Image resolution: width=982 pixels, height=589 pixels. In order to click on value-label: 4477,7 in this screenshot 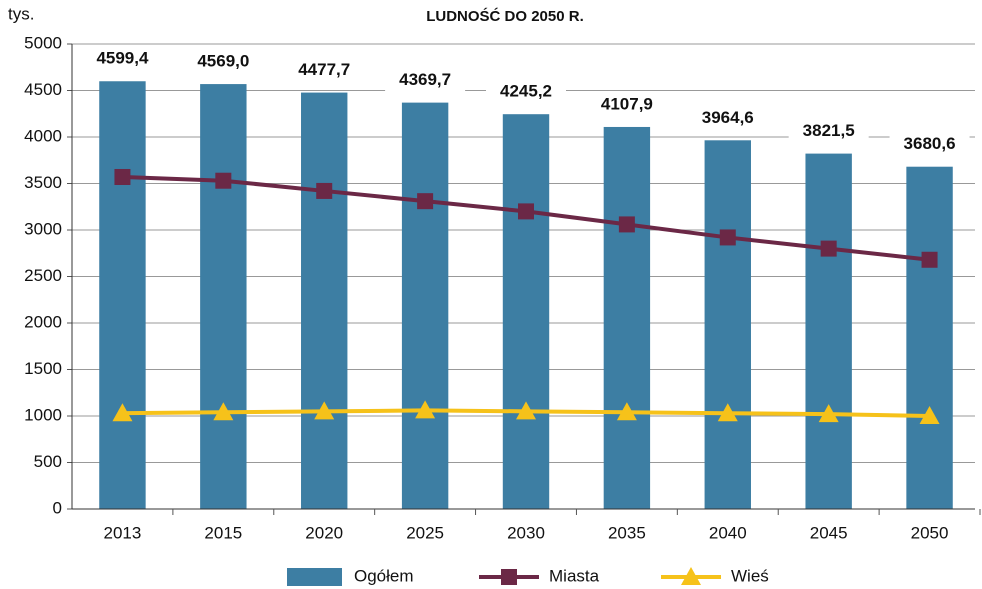, I will do `click(324, 69)`.